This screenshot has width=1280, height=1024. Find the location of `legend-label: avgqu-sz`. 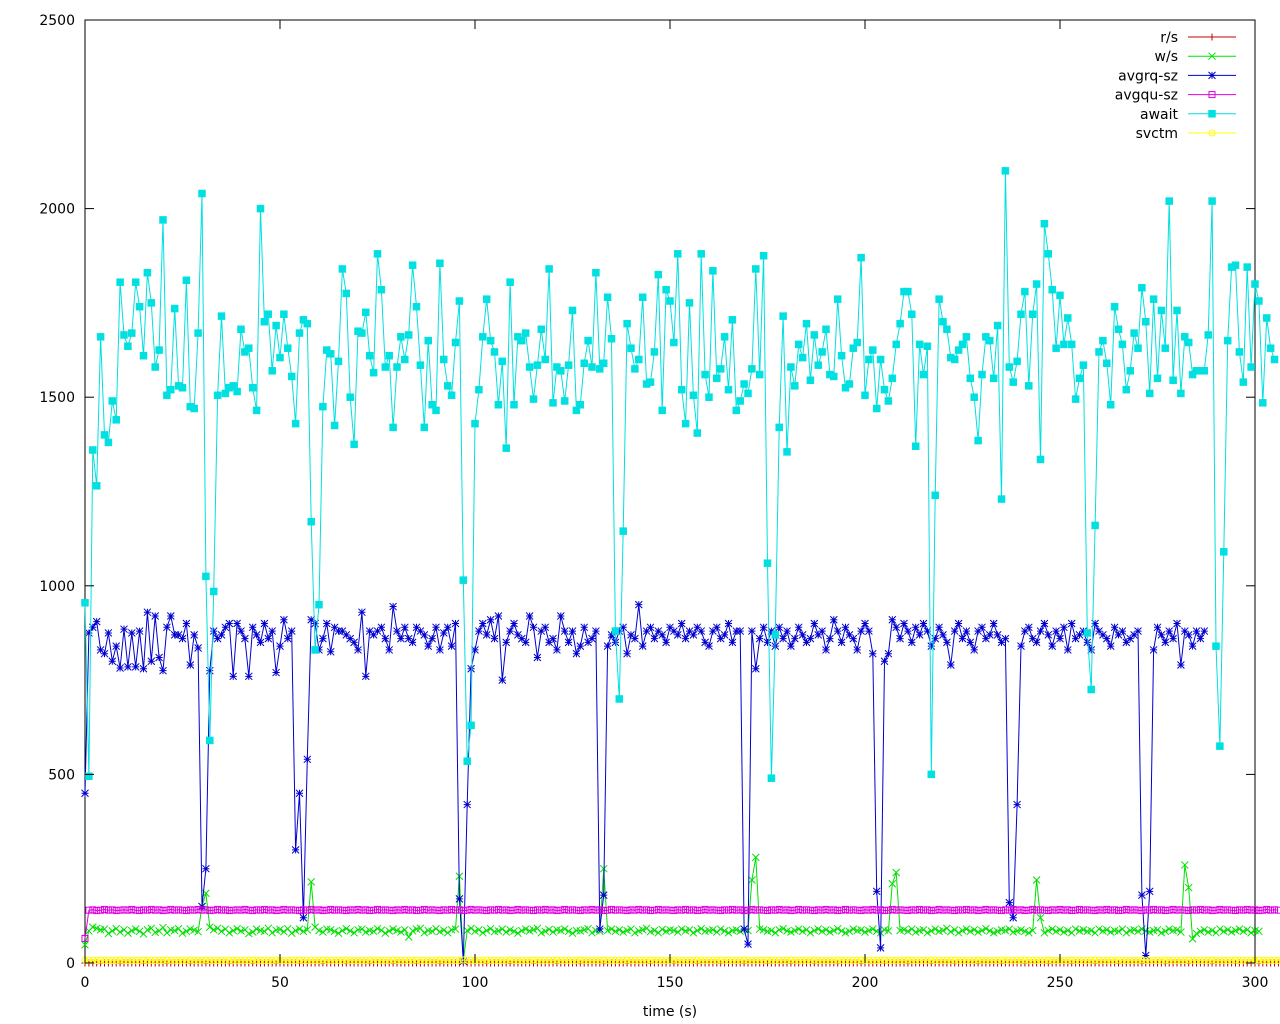

legend-label: avgqu-sz is located at coordinates (1146, 96).